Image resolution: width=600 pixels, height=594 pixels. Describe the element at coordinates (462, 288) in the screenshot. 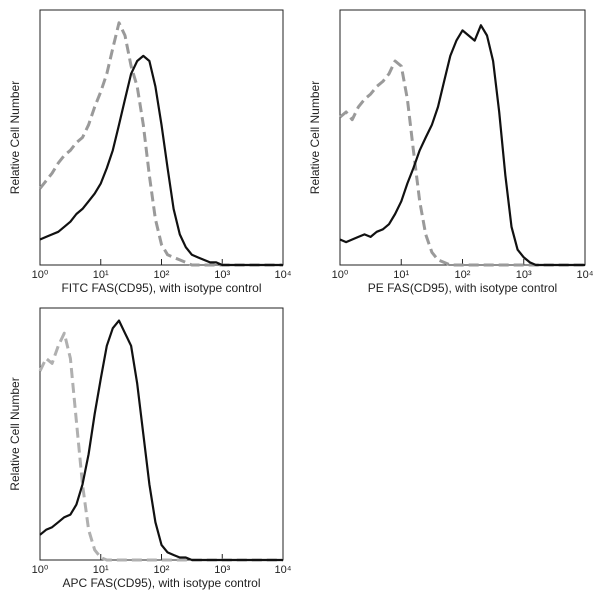

I see `x-axis-label: PE FAS(CD95), with isotype control` at that location.